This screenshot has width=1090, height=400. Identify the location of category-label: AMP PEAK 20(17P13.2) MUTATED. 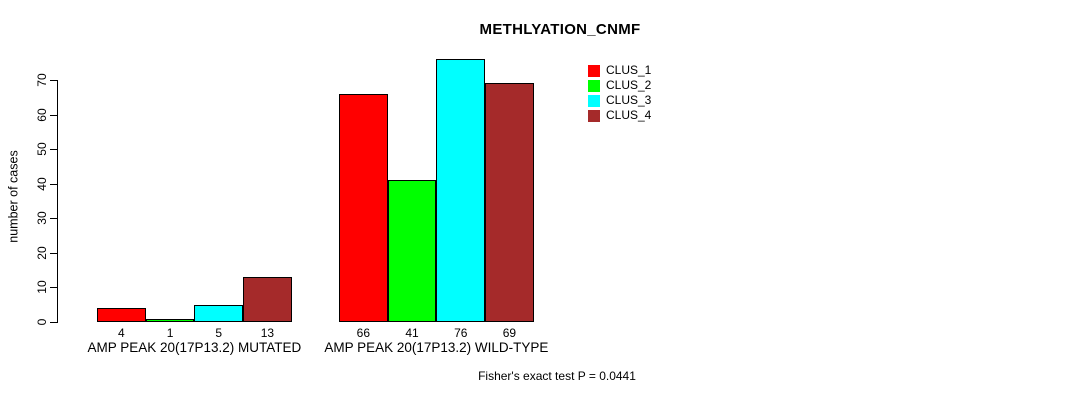
(194, 347).